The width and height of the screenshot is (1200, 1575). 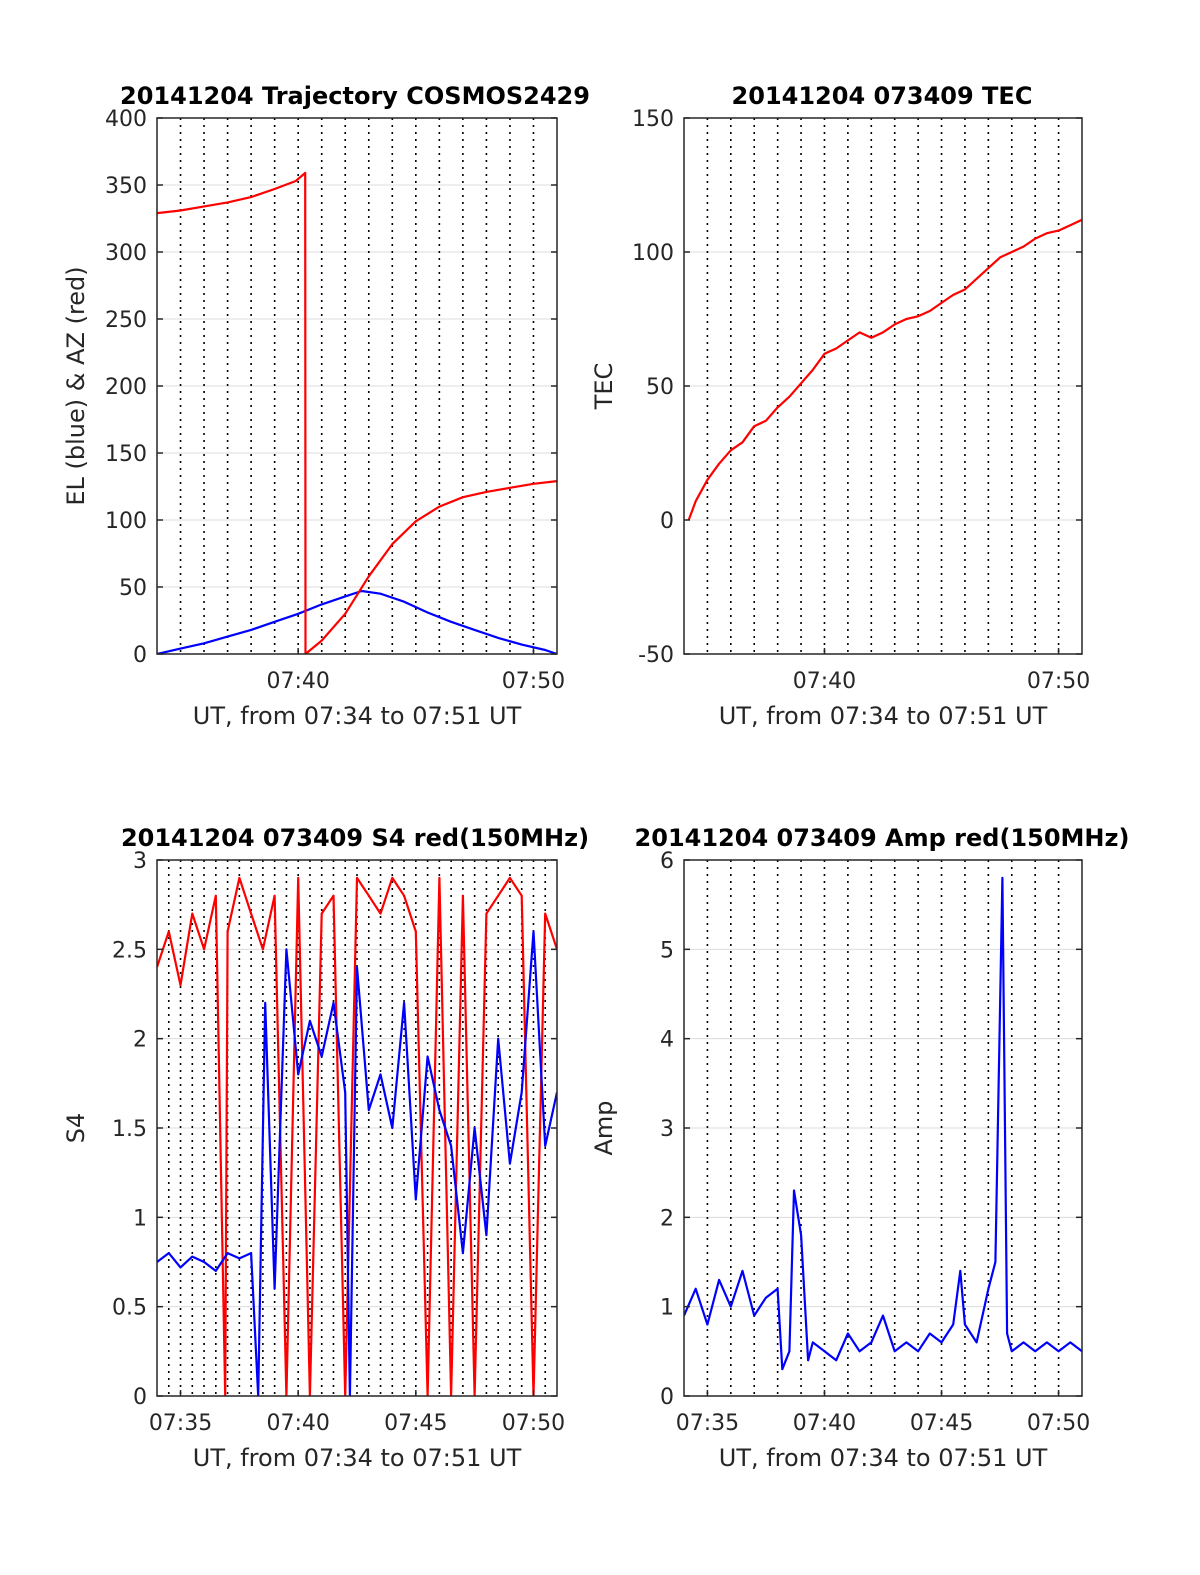 What do you see at coordinates (129, 1129) in the screenshot?
I see `y-tick-label: 1.5` at bounding box center [129, 1129].